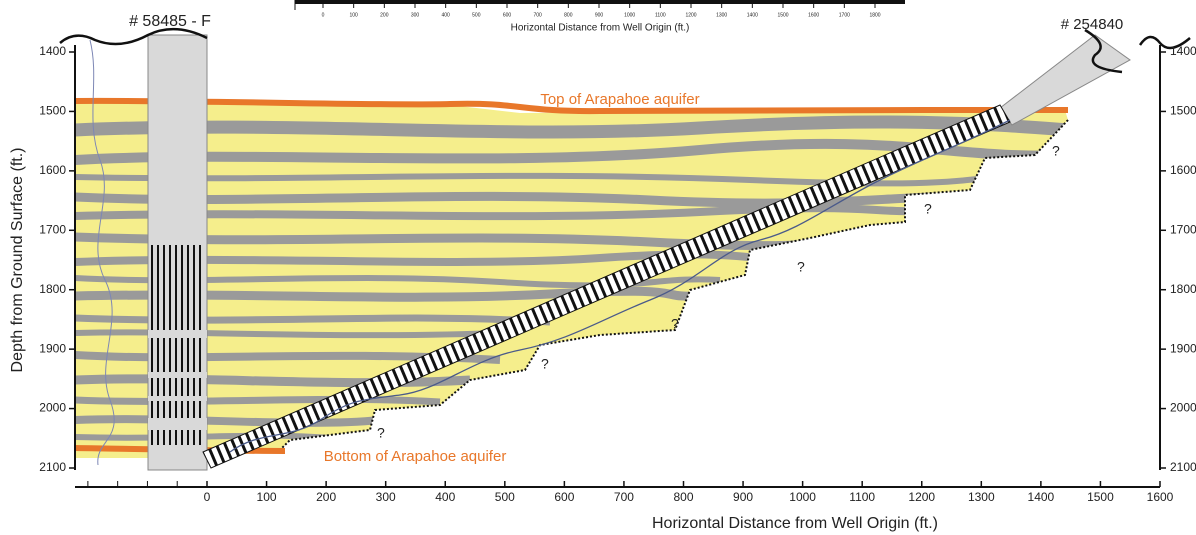 The image size is (1196, 535). Describe the element at coordinates (802, 497) in the screenshot. I see `x-tick-label: 1000` at that location.